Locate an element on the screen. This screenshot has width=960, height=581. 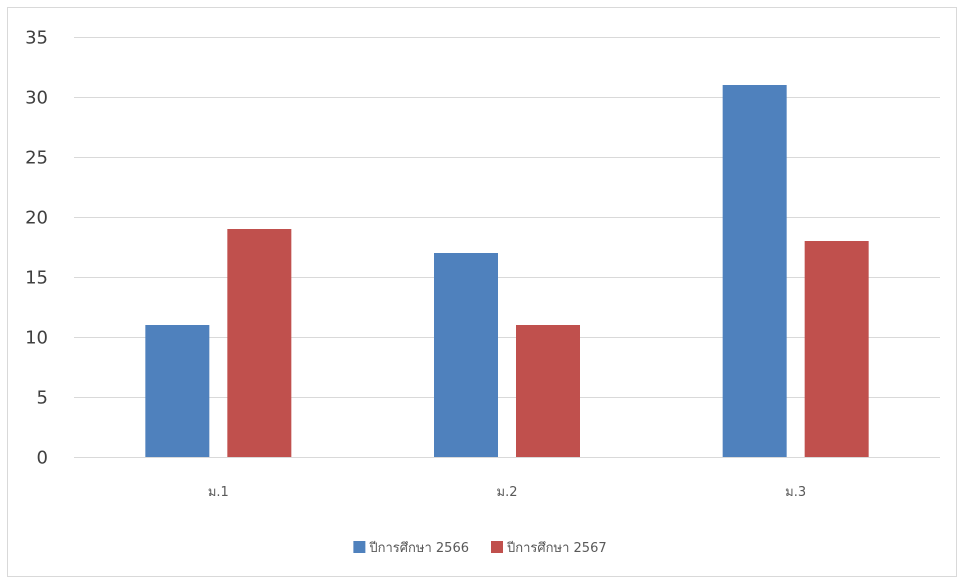
x-category-label: ม.2 is located at coordinates (507, 492).